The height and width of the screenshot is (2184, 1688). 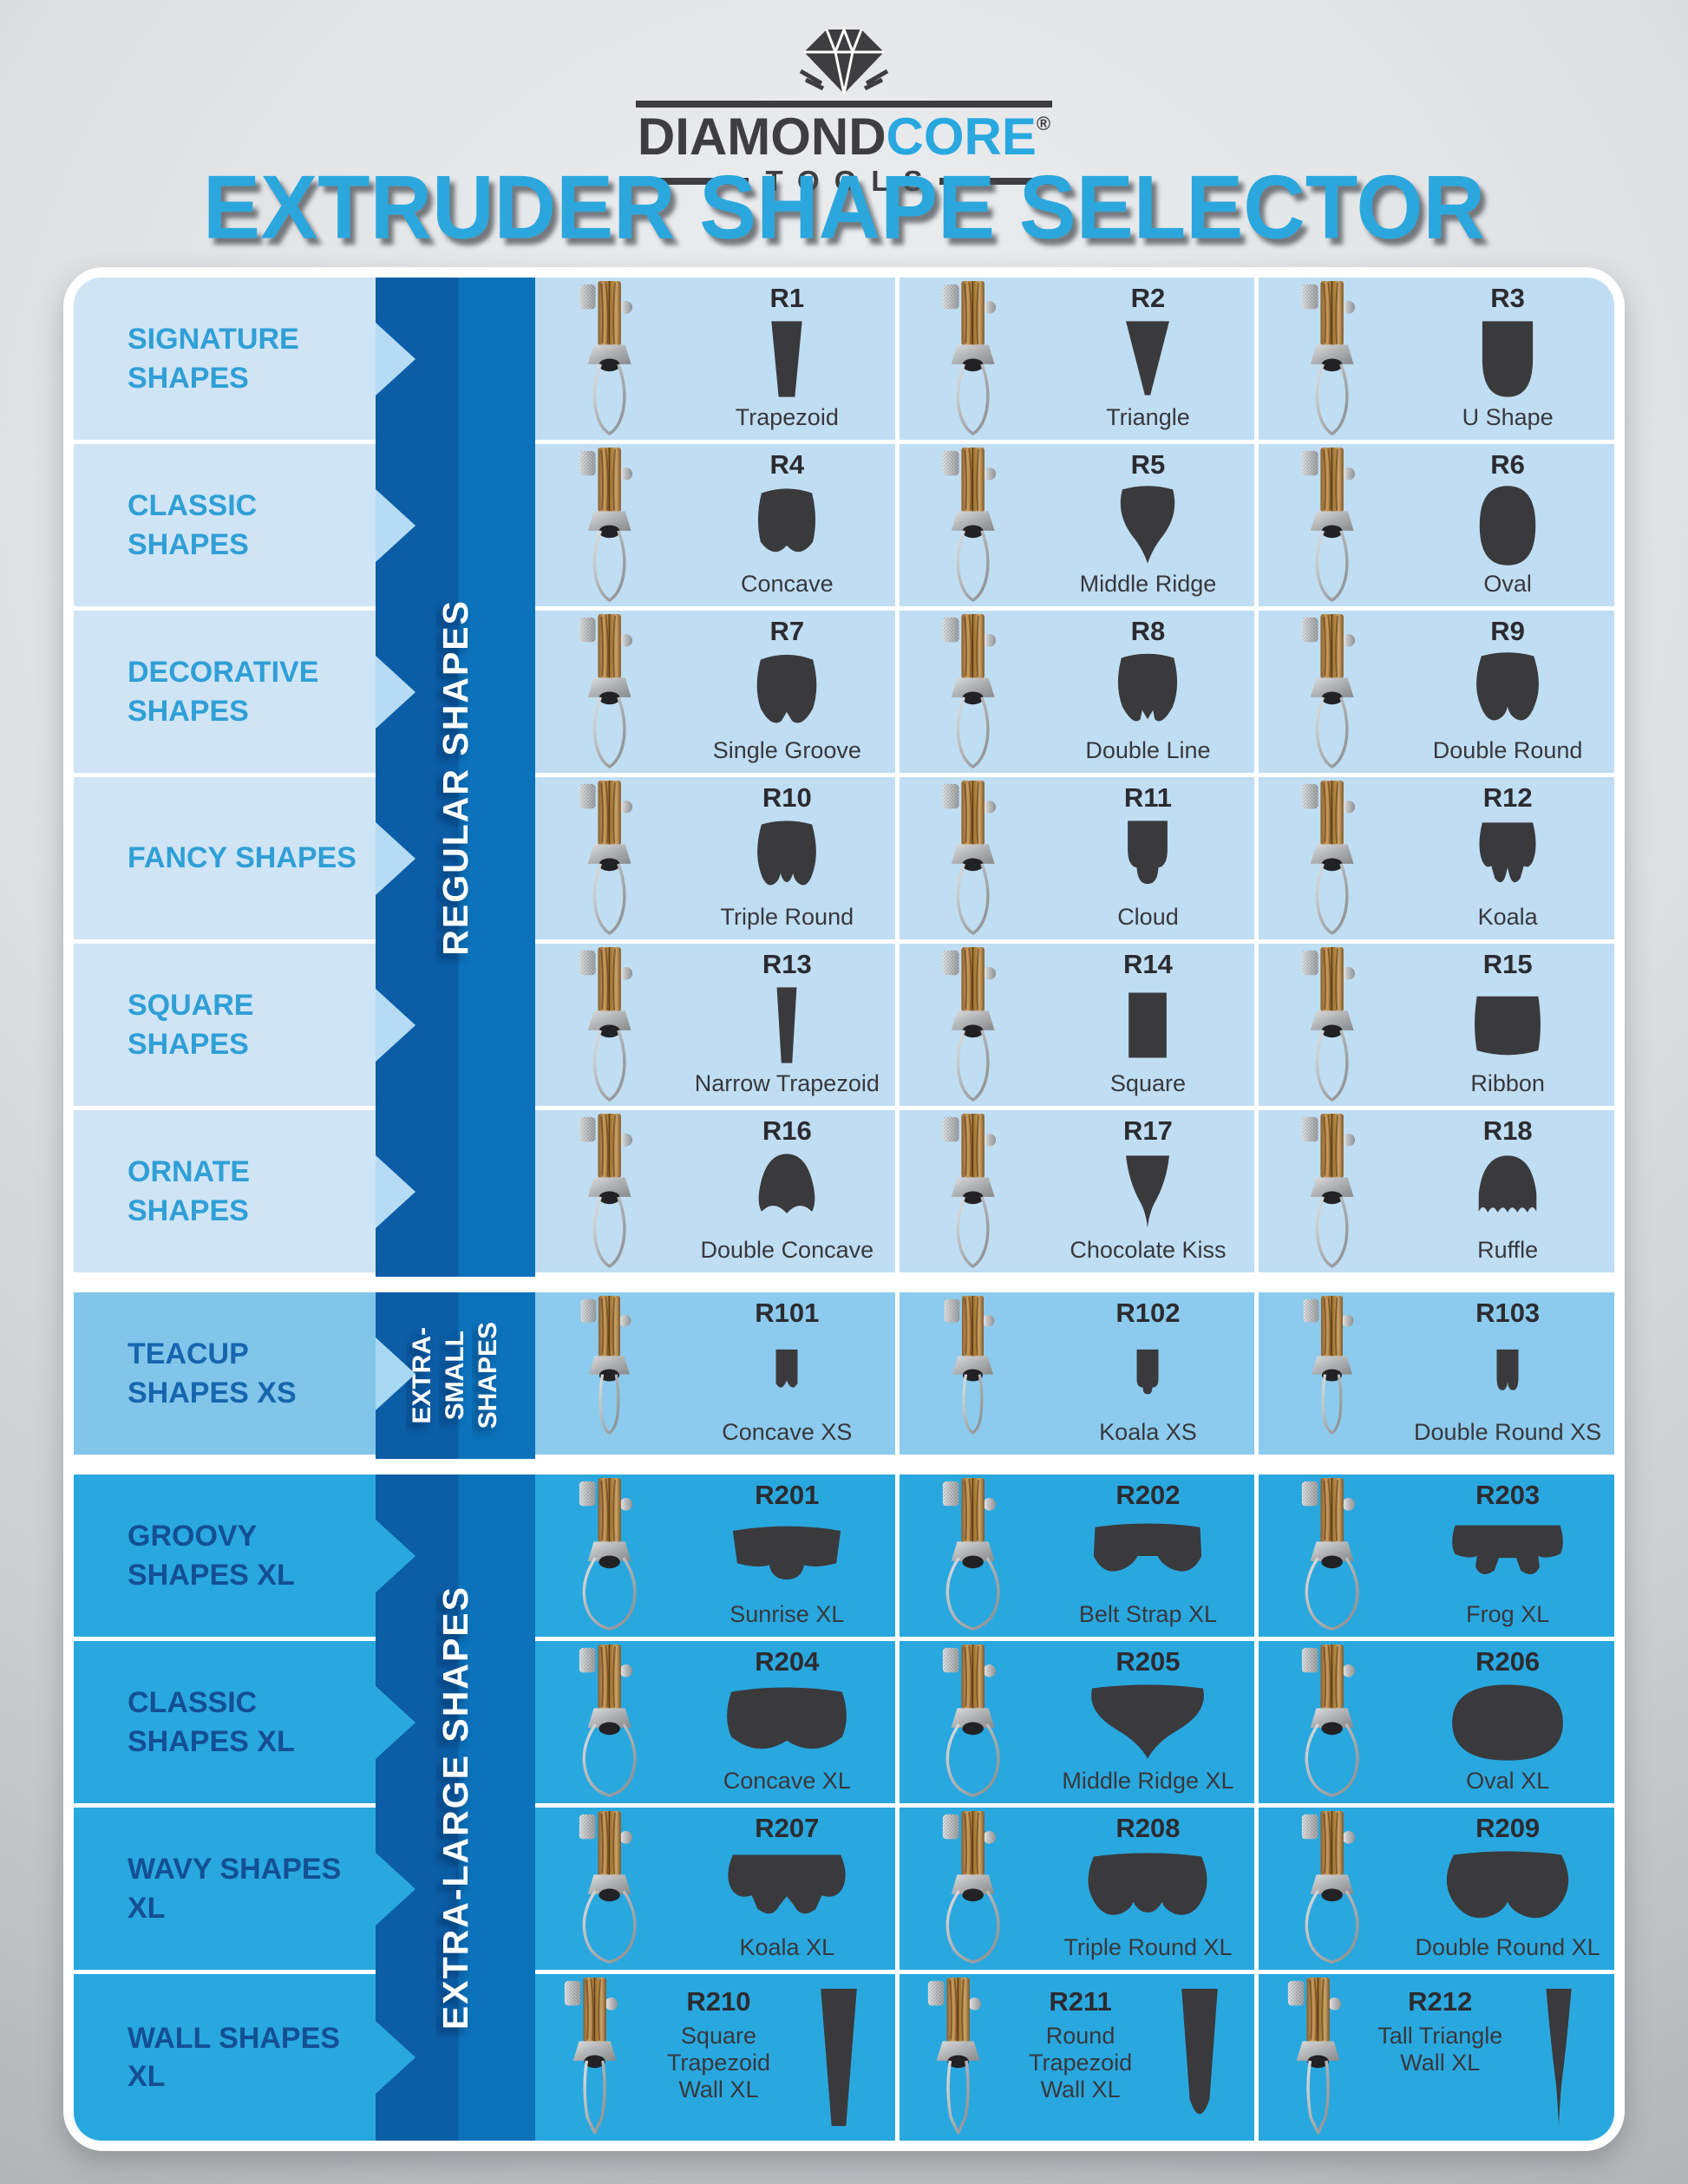 I want to click on die-card-text: R206 Oval XL, so click(x=1509, y=1722).